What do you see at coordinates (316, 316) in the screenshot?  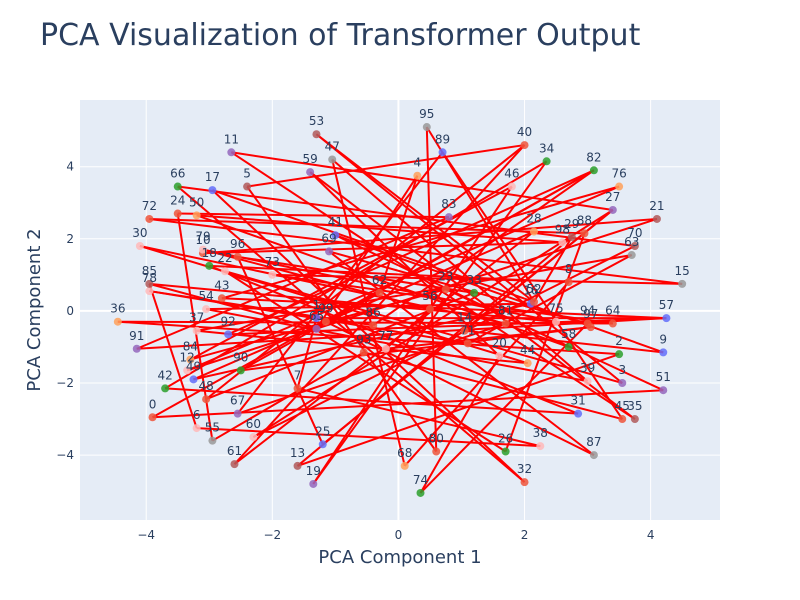 I see `point-label: 65` at bounding box center [316, 316].